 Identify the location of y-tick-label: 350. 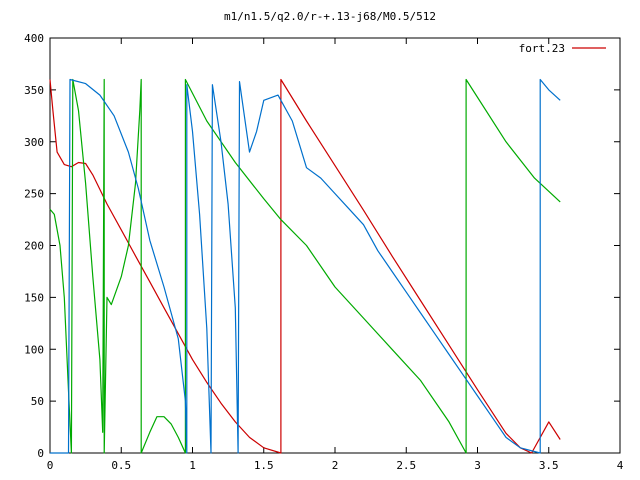
(34, 90).